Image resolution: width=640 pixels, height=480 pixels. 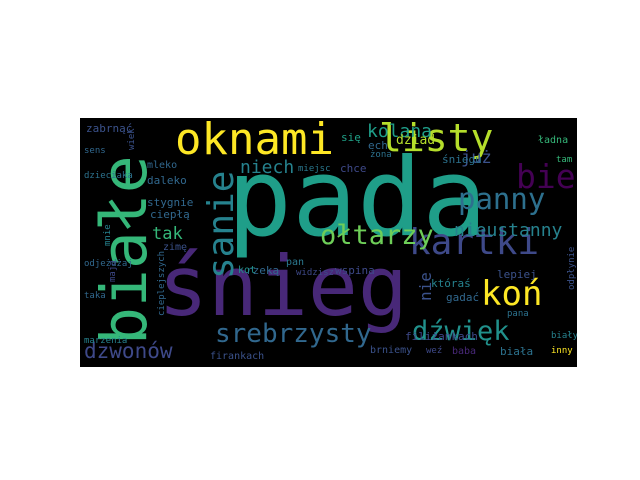 I want to click on word-dzieciaka: dzieciaka, so click(x=108, y=176).